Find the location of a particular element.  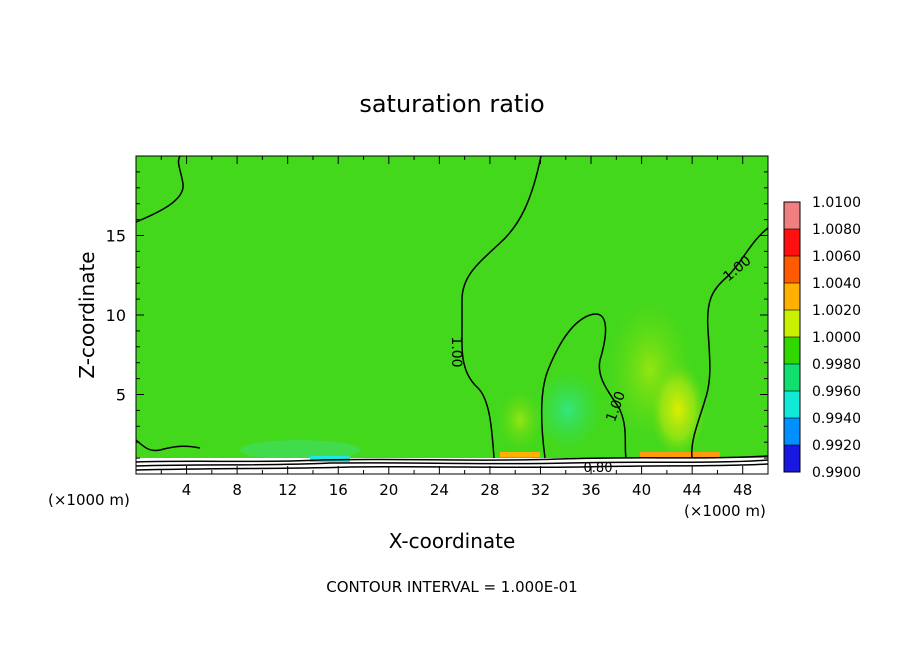

colorbar-label: 0.9920 is located at coordinates (836, 446).